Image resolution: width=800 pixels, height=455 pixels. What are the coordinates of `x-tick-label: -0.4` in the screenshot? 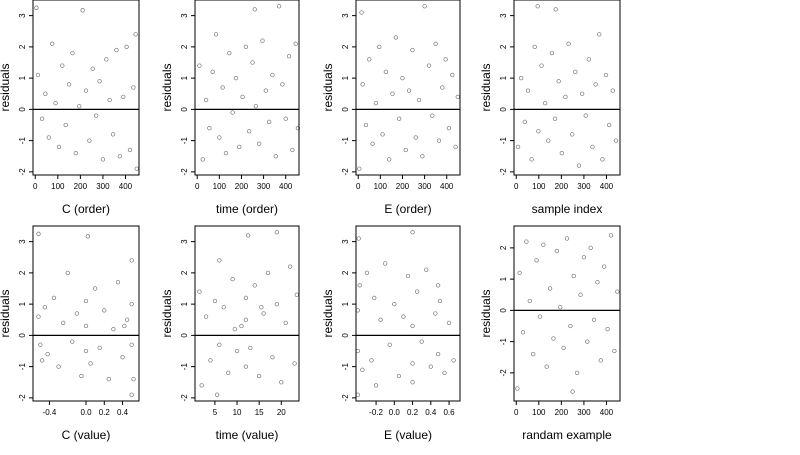 It's located at (50, 412).